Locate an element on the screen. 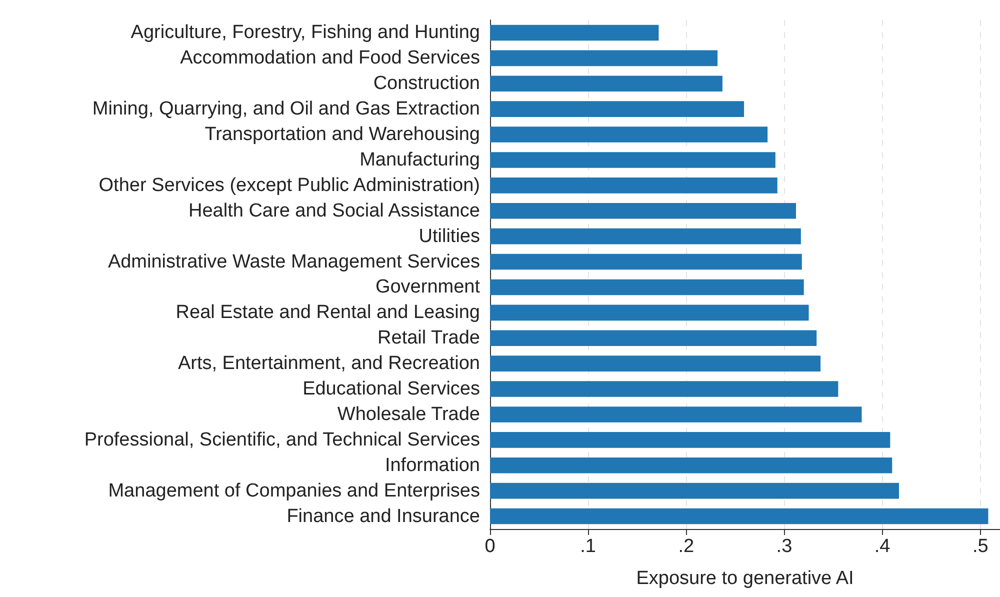 This screenshot has height=597, width=1000. y-tick-label: Manufacturing is located at coordinates (420, 159).